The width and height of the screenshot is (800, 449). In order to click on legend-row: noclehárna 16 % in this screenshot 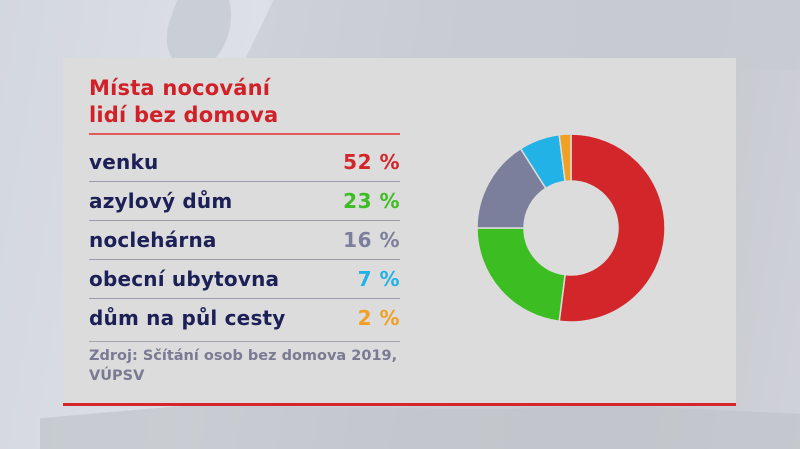, I will do `click(244, 240)`.